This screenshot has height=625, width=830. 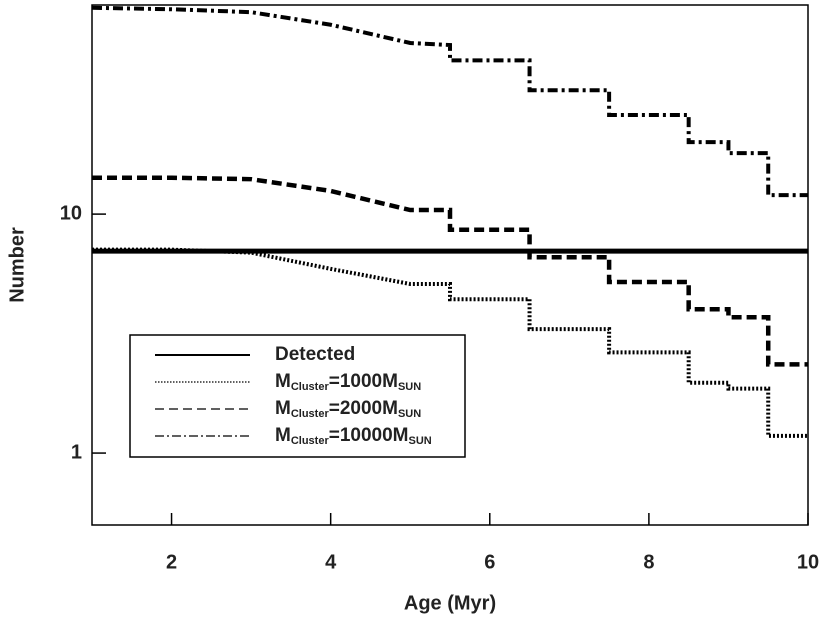 I want to click on x-tick-label: 6, so click(x=489, y=562).